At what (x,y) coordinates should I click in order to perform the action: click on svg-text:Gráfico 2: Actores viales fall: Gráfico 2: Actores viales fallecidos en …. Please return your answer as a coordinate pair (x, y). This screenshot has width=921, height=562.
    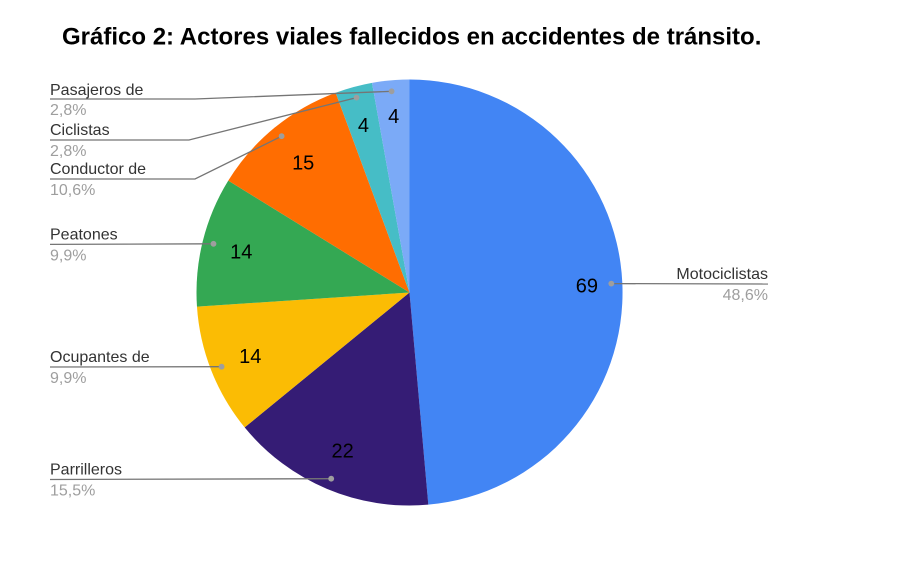
    Looking at the image, I should click on (411, 37).